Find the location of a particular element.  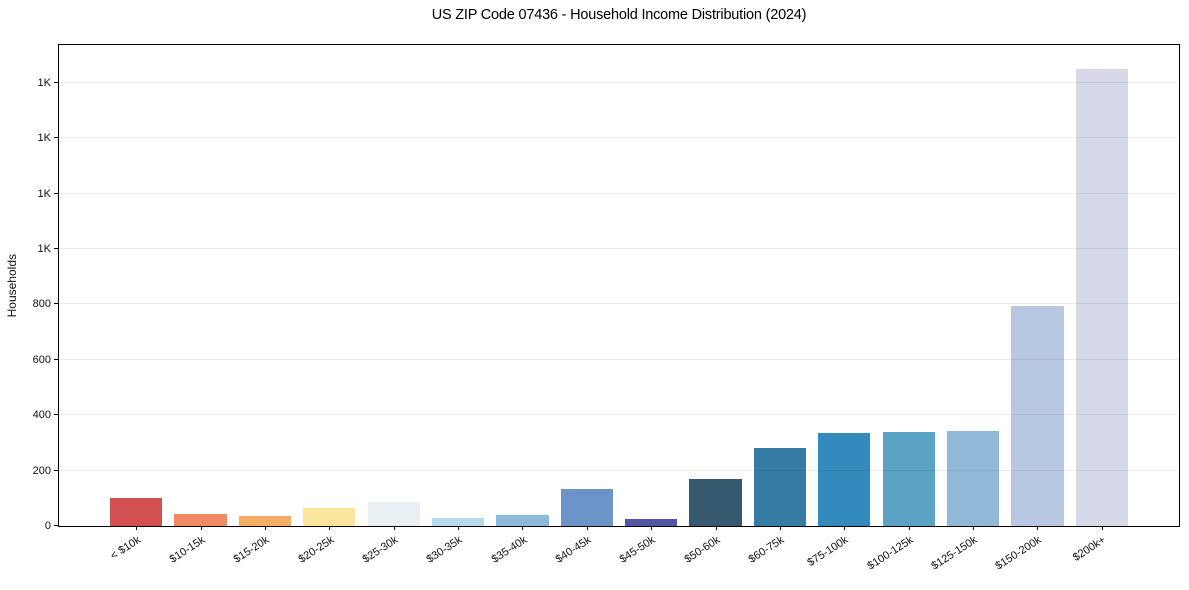

x-tick-label: $60-75k is located at coordinates (766, 550).